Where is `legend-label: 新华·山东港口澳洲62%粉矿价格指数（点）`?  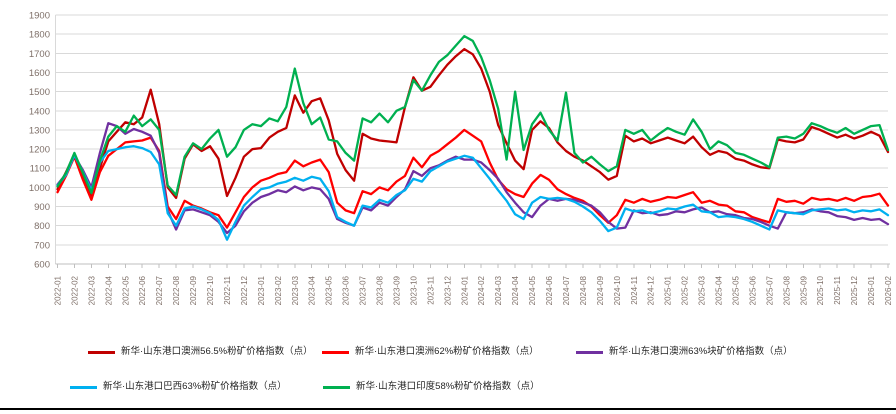 legend-label: 新华·山东港口澳洲62%粉矿价格指数（点） is located at coordinates (447, 351).